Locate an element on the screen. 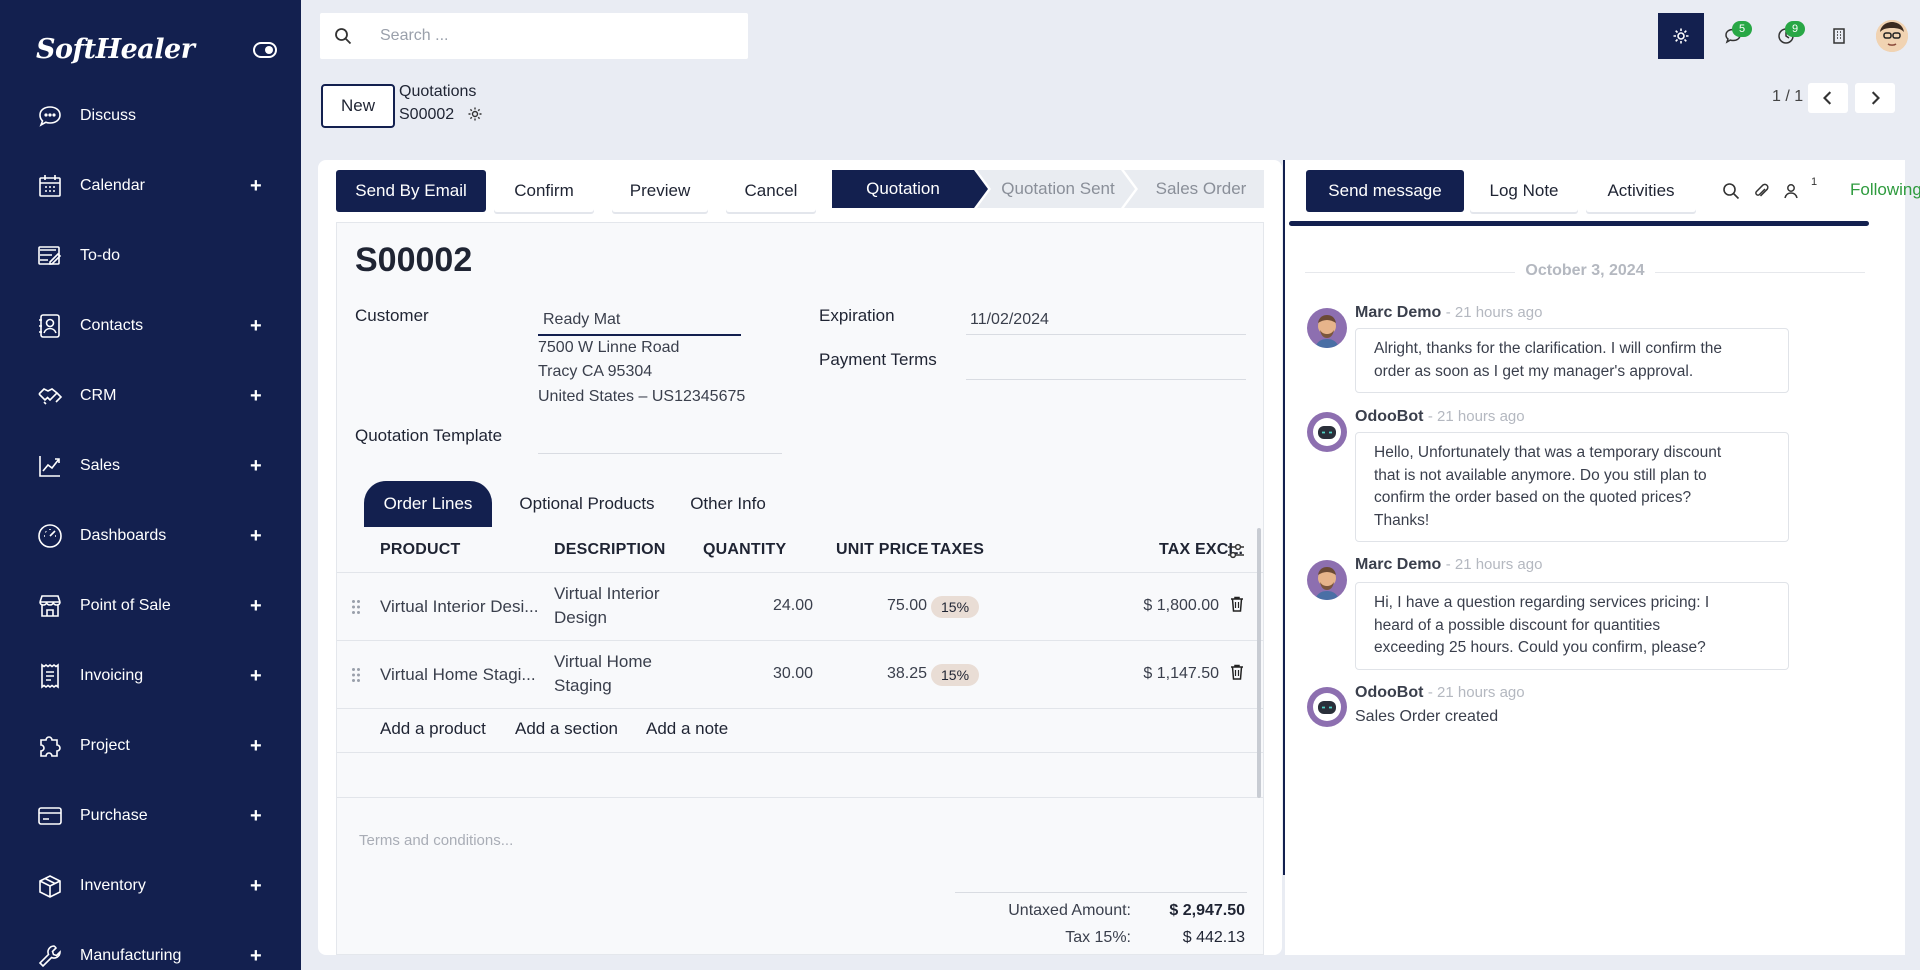 The height and width of the screenshot is (970, 1920). description-cell: Design is located at coordinates (580, 617).